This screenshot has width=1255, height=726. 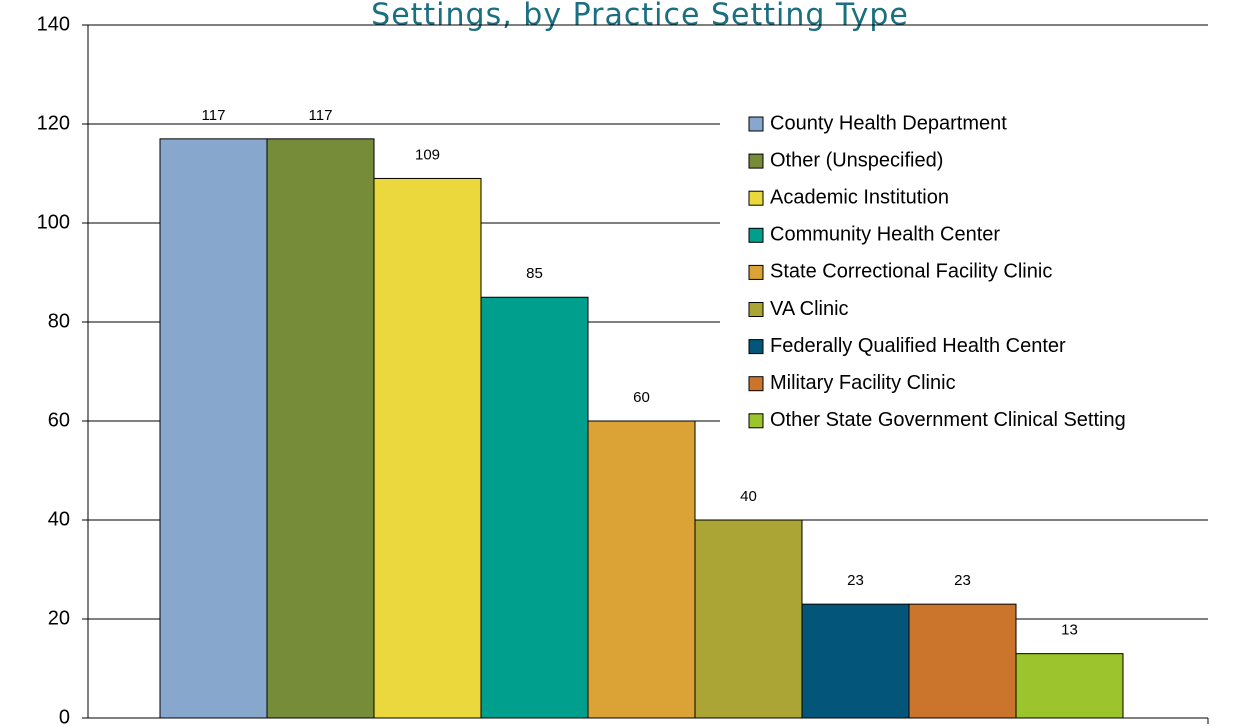 I want to click on y-tick-label: 0, so click(x=64, y=716).